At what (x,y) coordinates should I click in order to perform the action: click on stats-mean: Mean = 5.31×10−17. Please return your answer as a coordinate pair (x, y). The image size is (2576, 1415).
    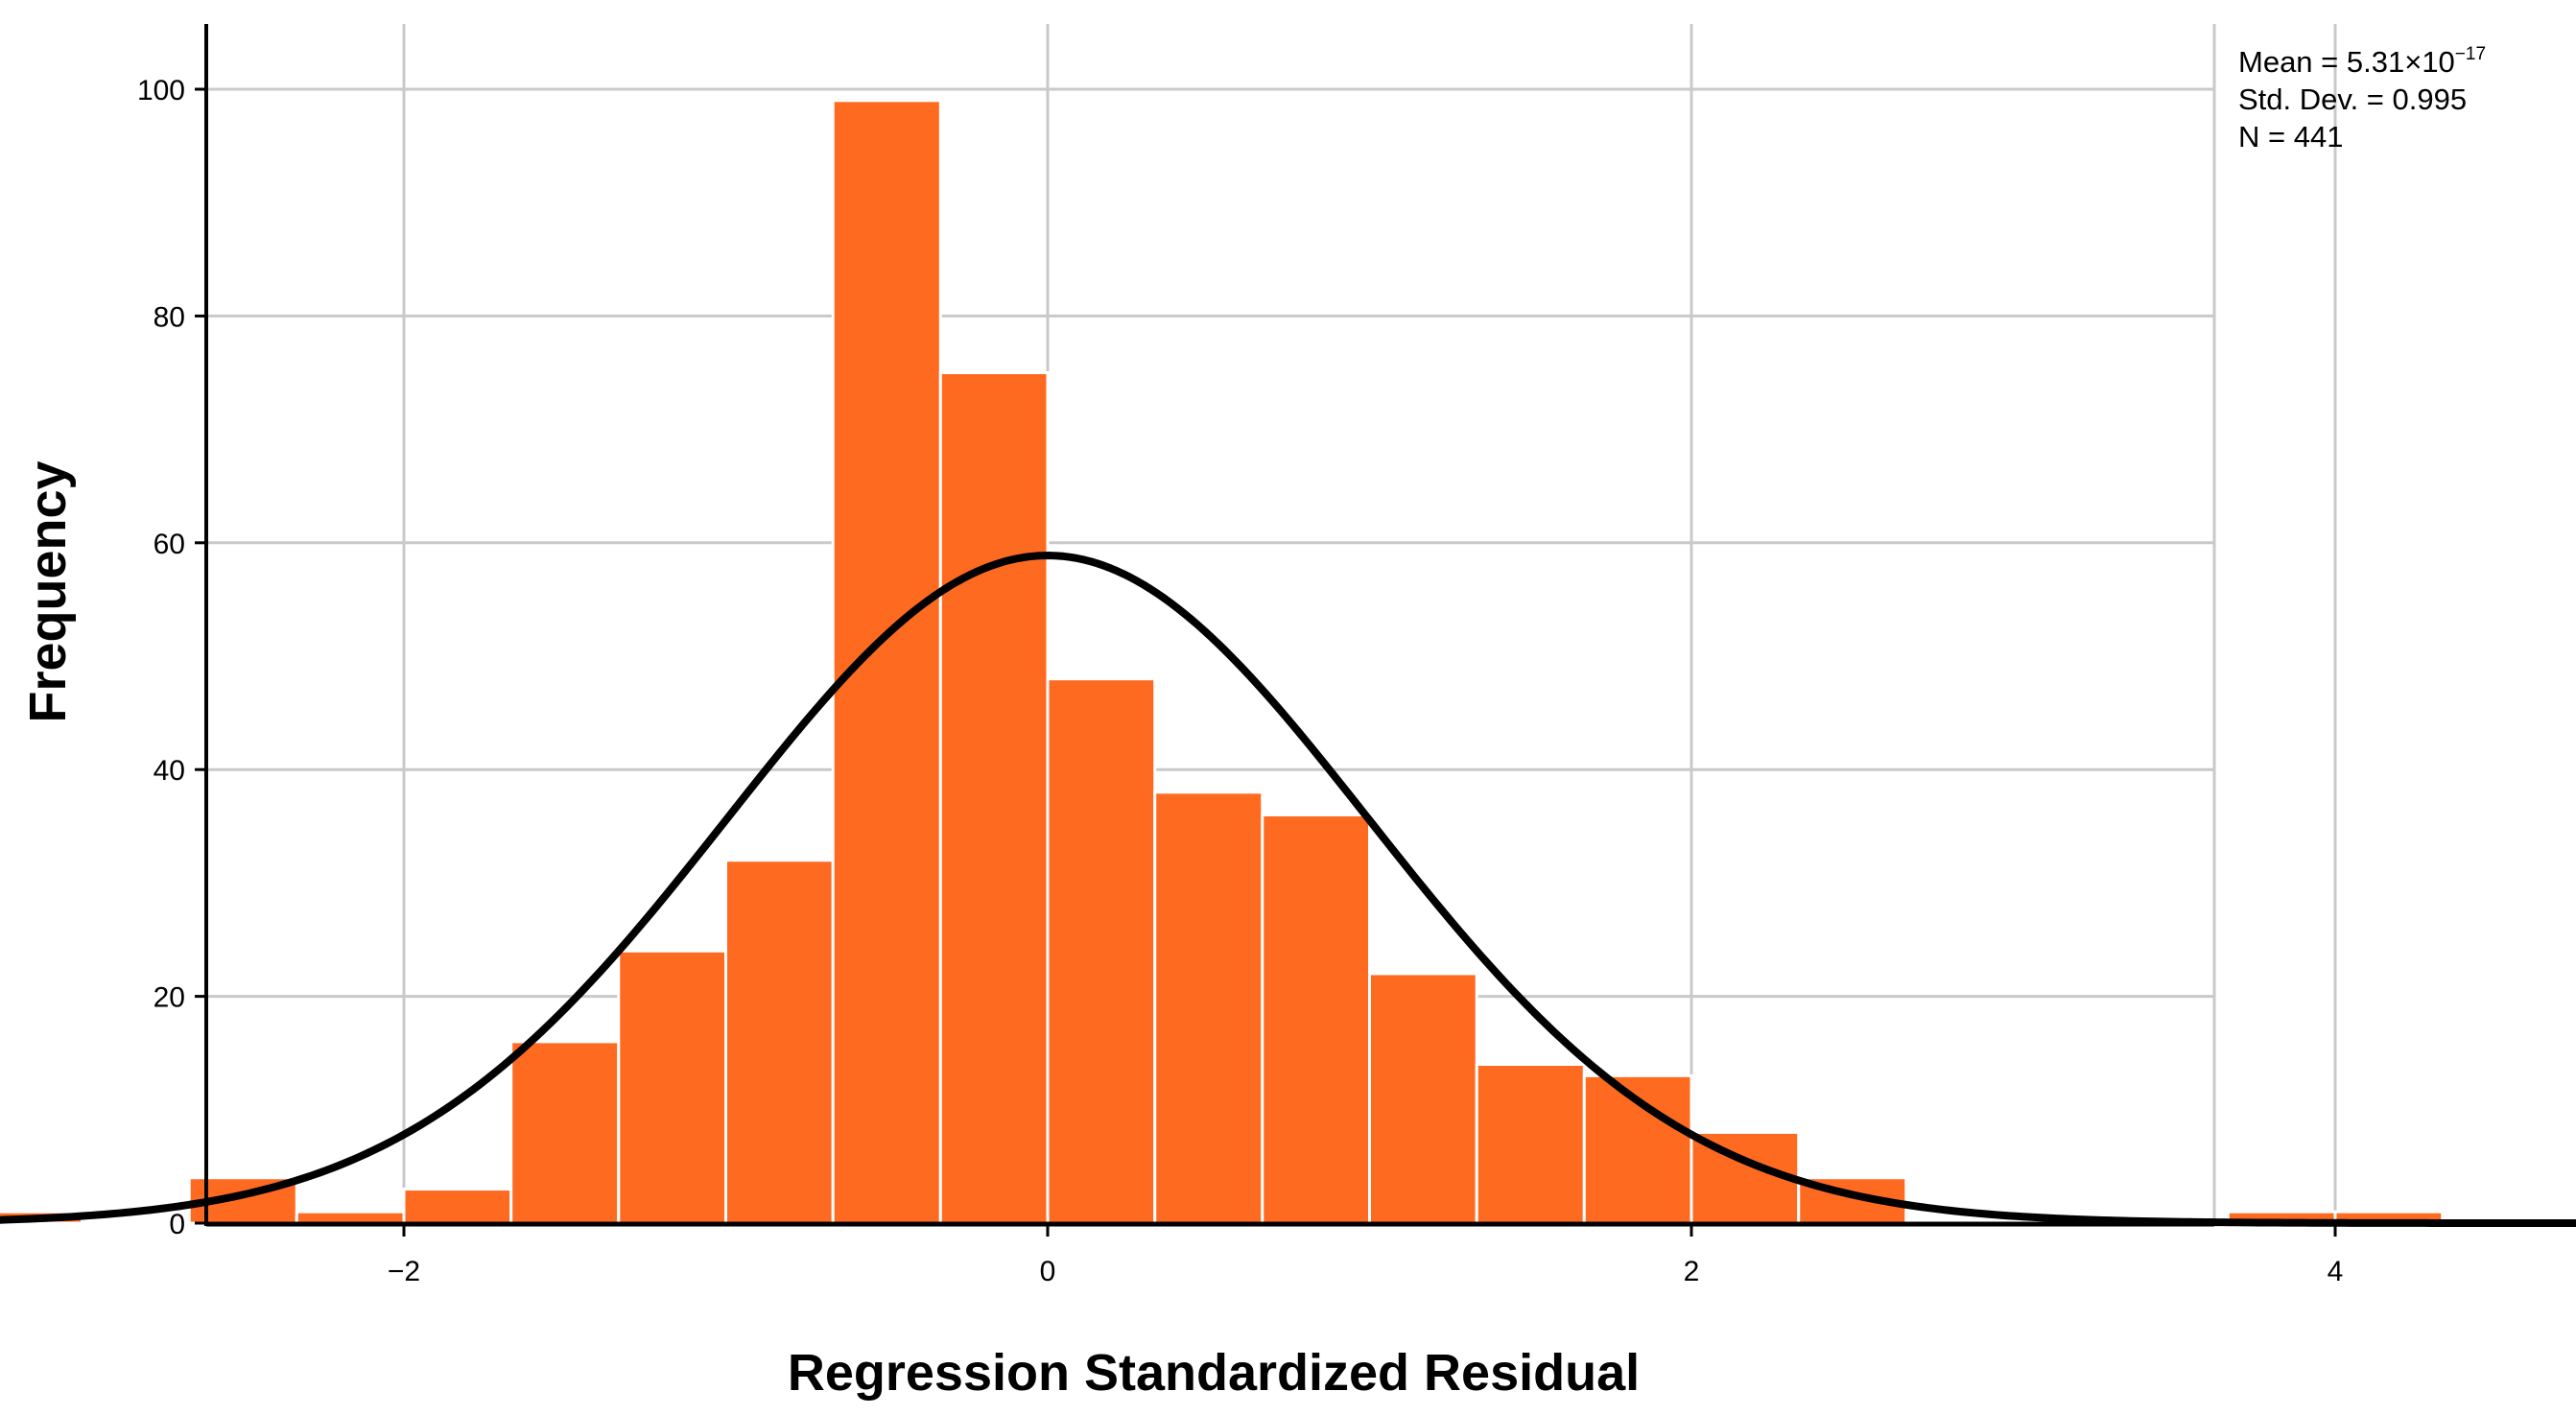
    Looking at the image, I should click on (2362, 61).